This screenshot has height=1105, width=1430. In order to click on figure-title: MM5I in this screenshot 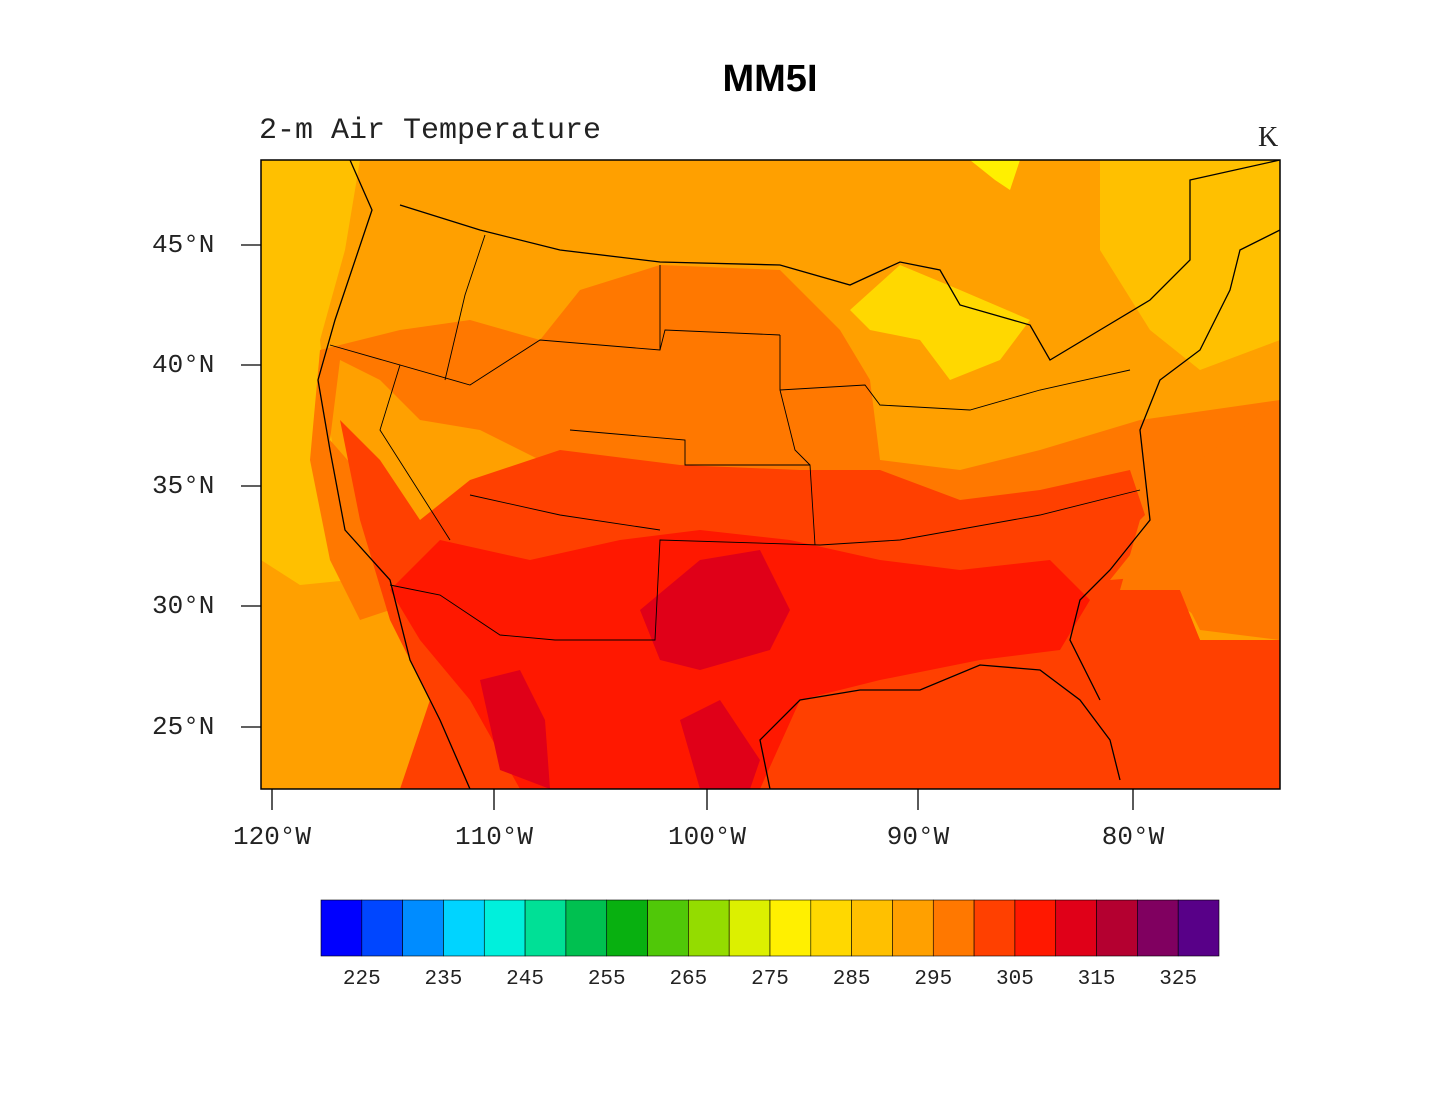, I will do `click(770, 79)`.